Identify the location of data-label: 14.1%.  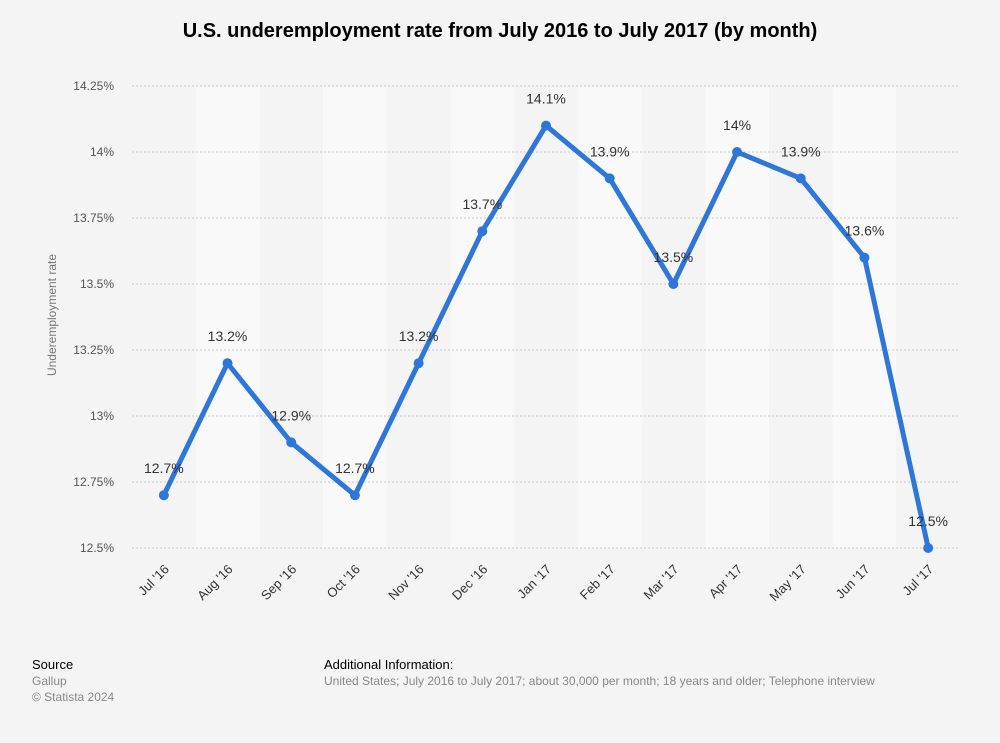
(546, 99).